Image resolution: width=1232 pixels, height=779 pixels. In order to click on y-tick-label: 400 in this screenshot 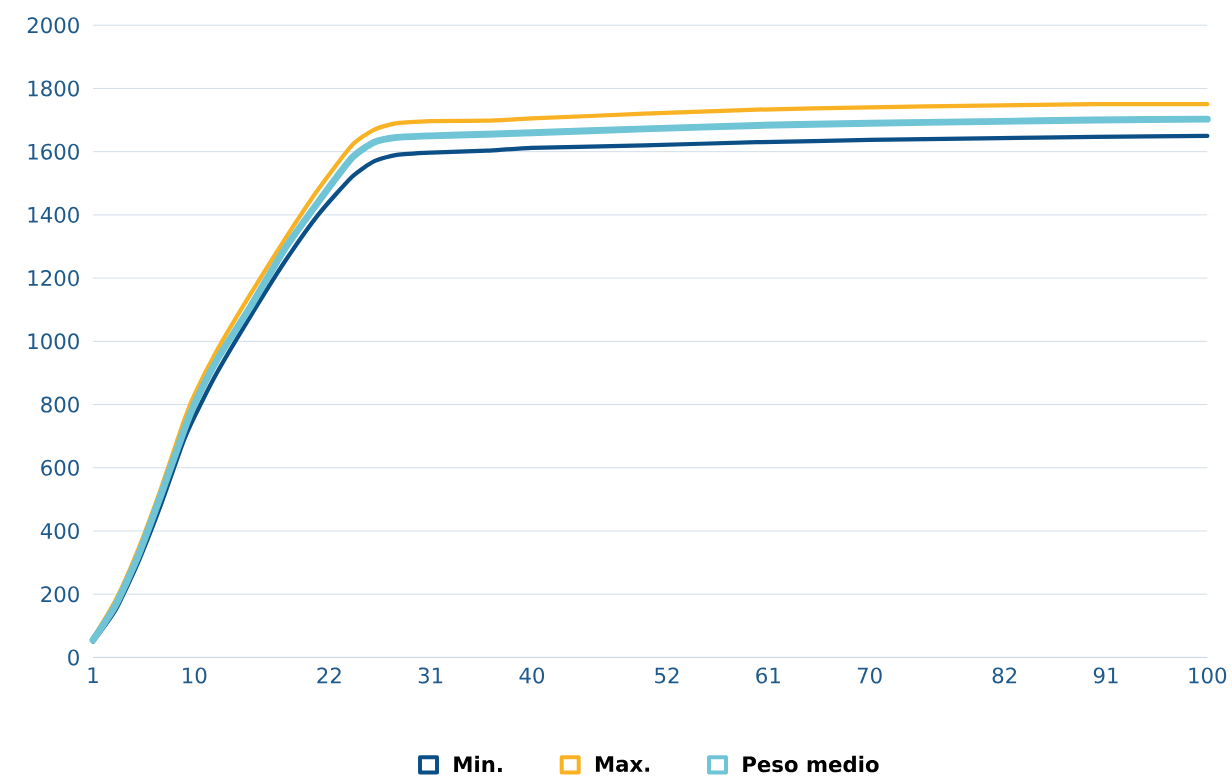, I will do `click(59, 530)`.